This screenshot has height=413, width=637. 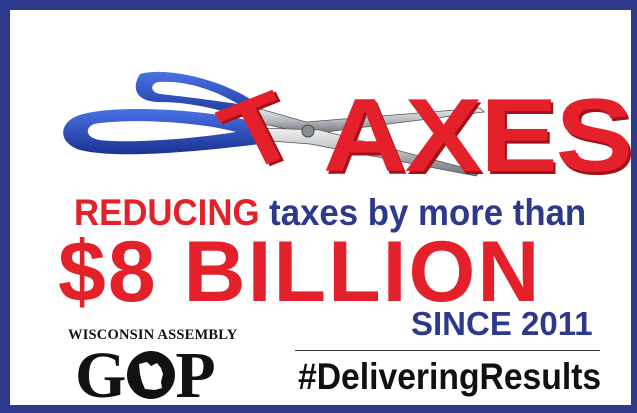 I want to click on gop-logo-g: G, so click(x=101, y=375).